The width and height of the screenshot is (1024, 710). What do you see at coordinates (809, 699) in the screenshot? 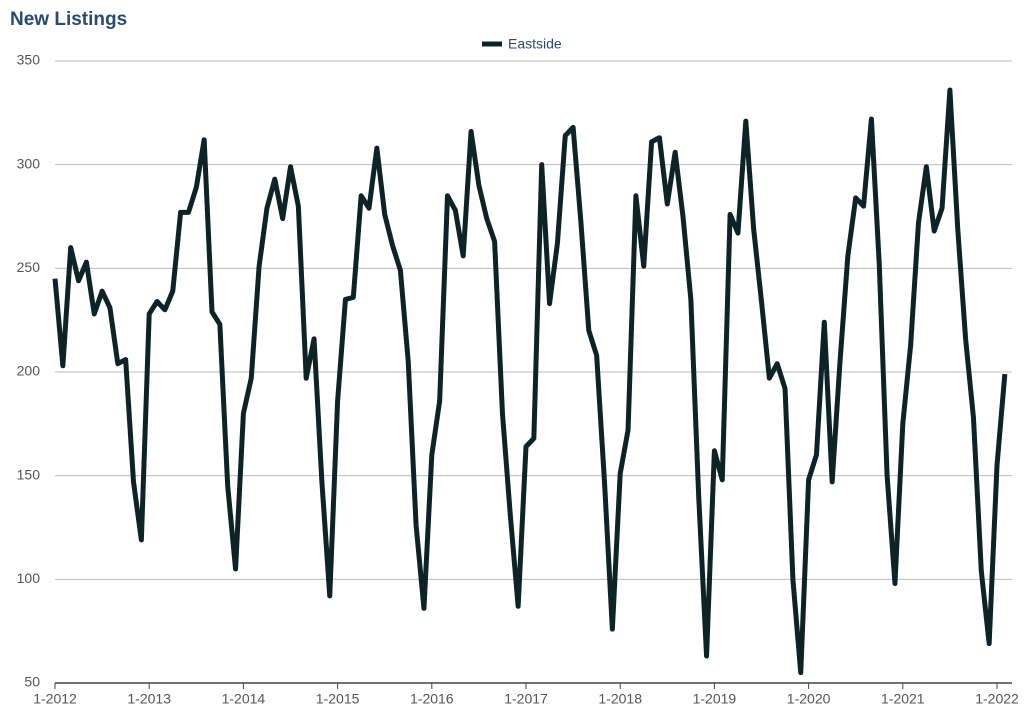
I see `x-tick-label: 1-2020` at bounding box center [809, 699].